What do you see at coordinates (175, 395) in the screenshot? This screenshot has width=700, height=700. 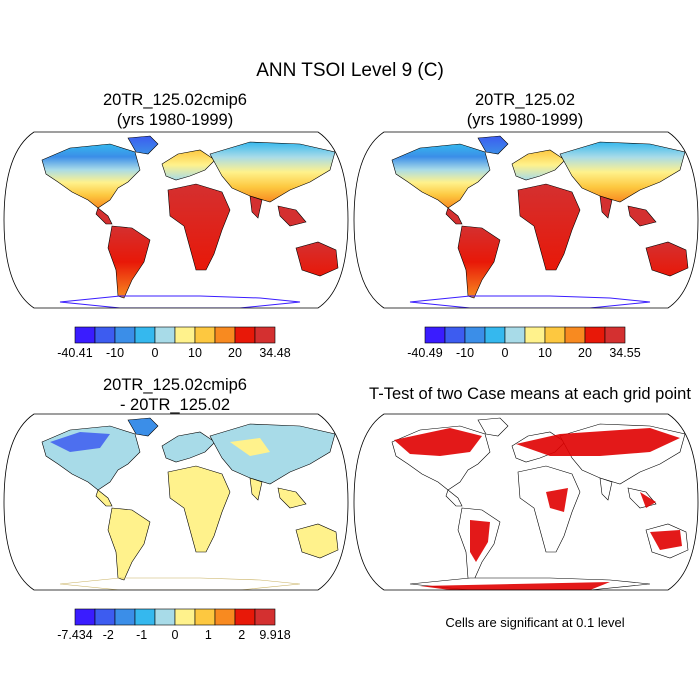 I see `panel-3-title: 20TR_125.02cmip6 - 20TR_125.02` at bounding box center [175, 395].